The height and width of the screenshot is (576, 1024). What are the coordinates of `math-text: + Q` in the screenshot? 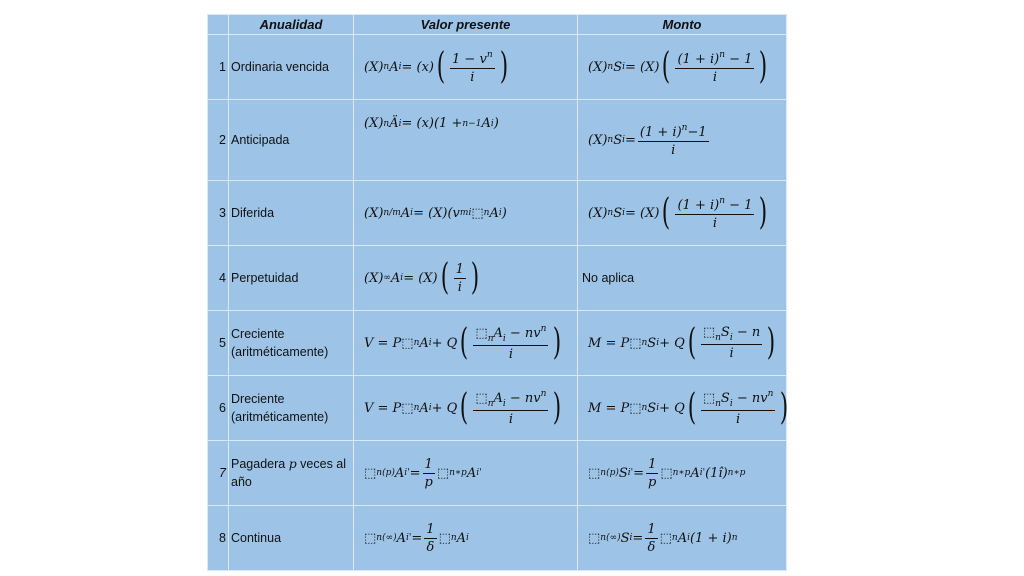 It's located at (444, 343).